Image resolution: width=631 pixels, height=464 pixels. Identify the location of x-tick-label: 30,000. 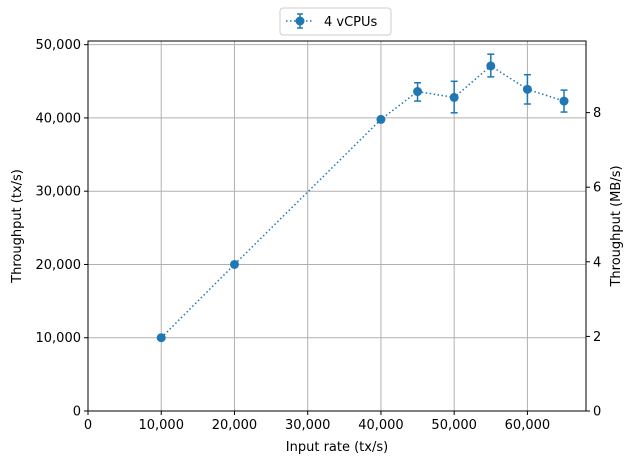
(308, 425).